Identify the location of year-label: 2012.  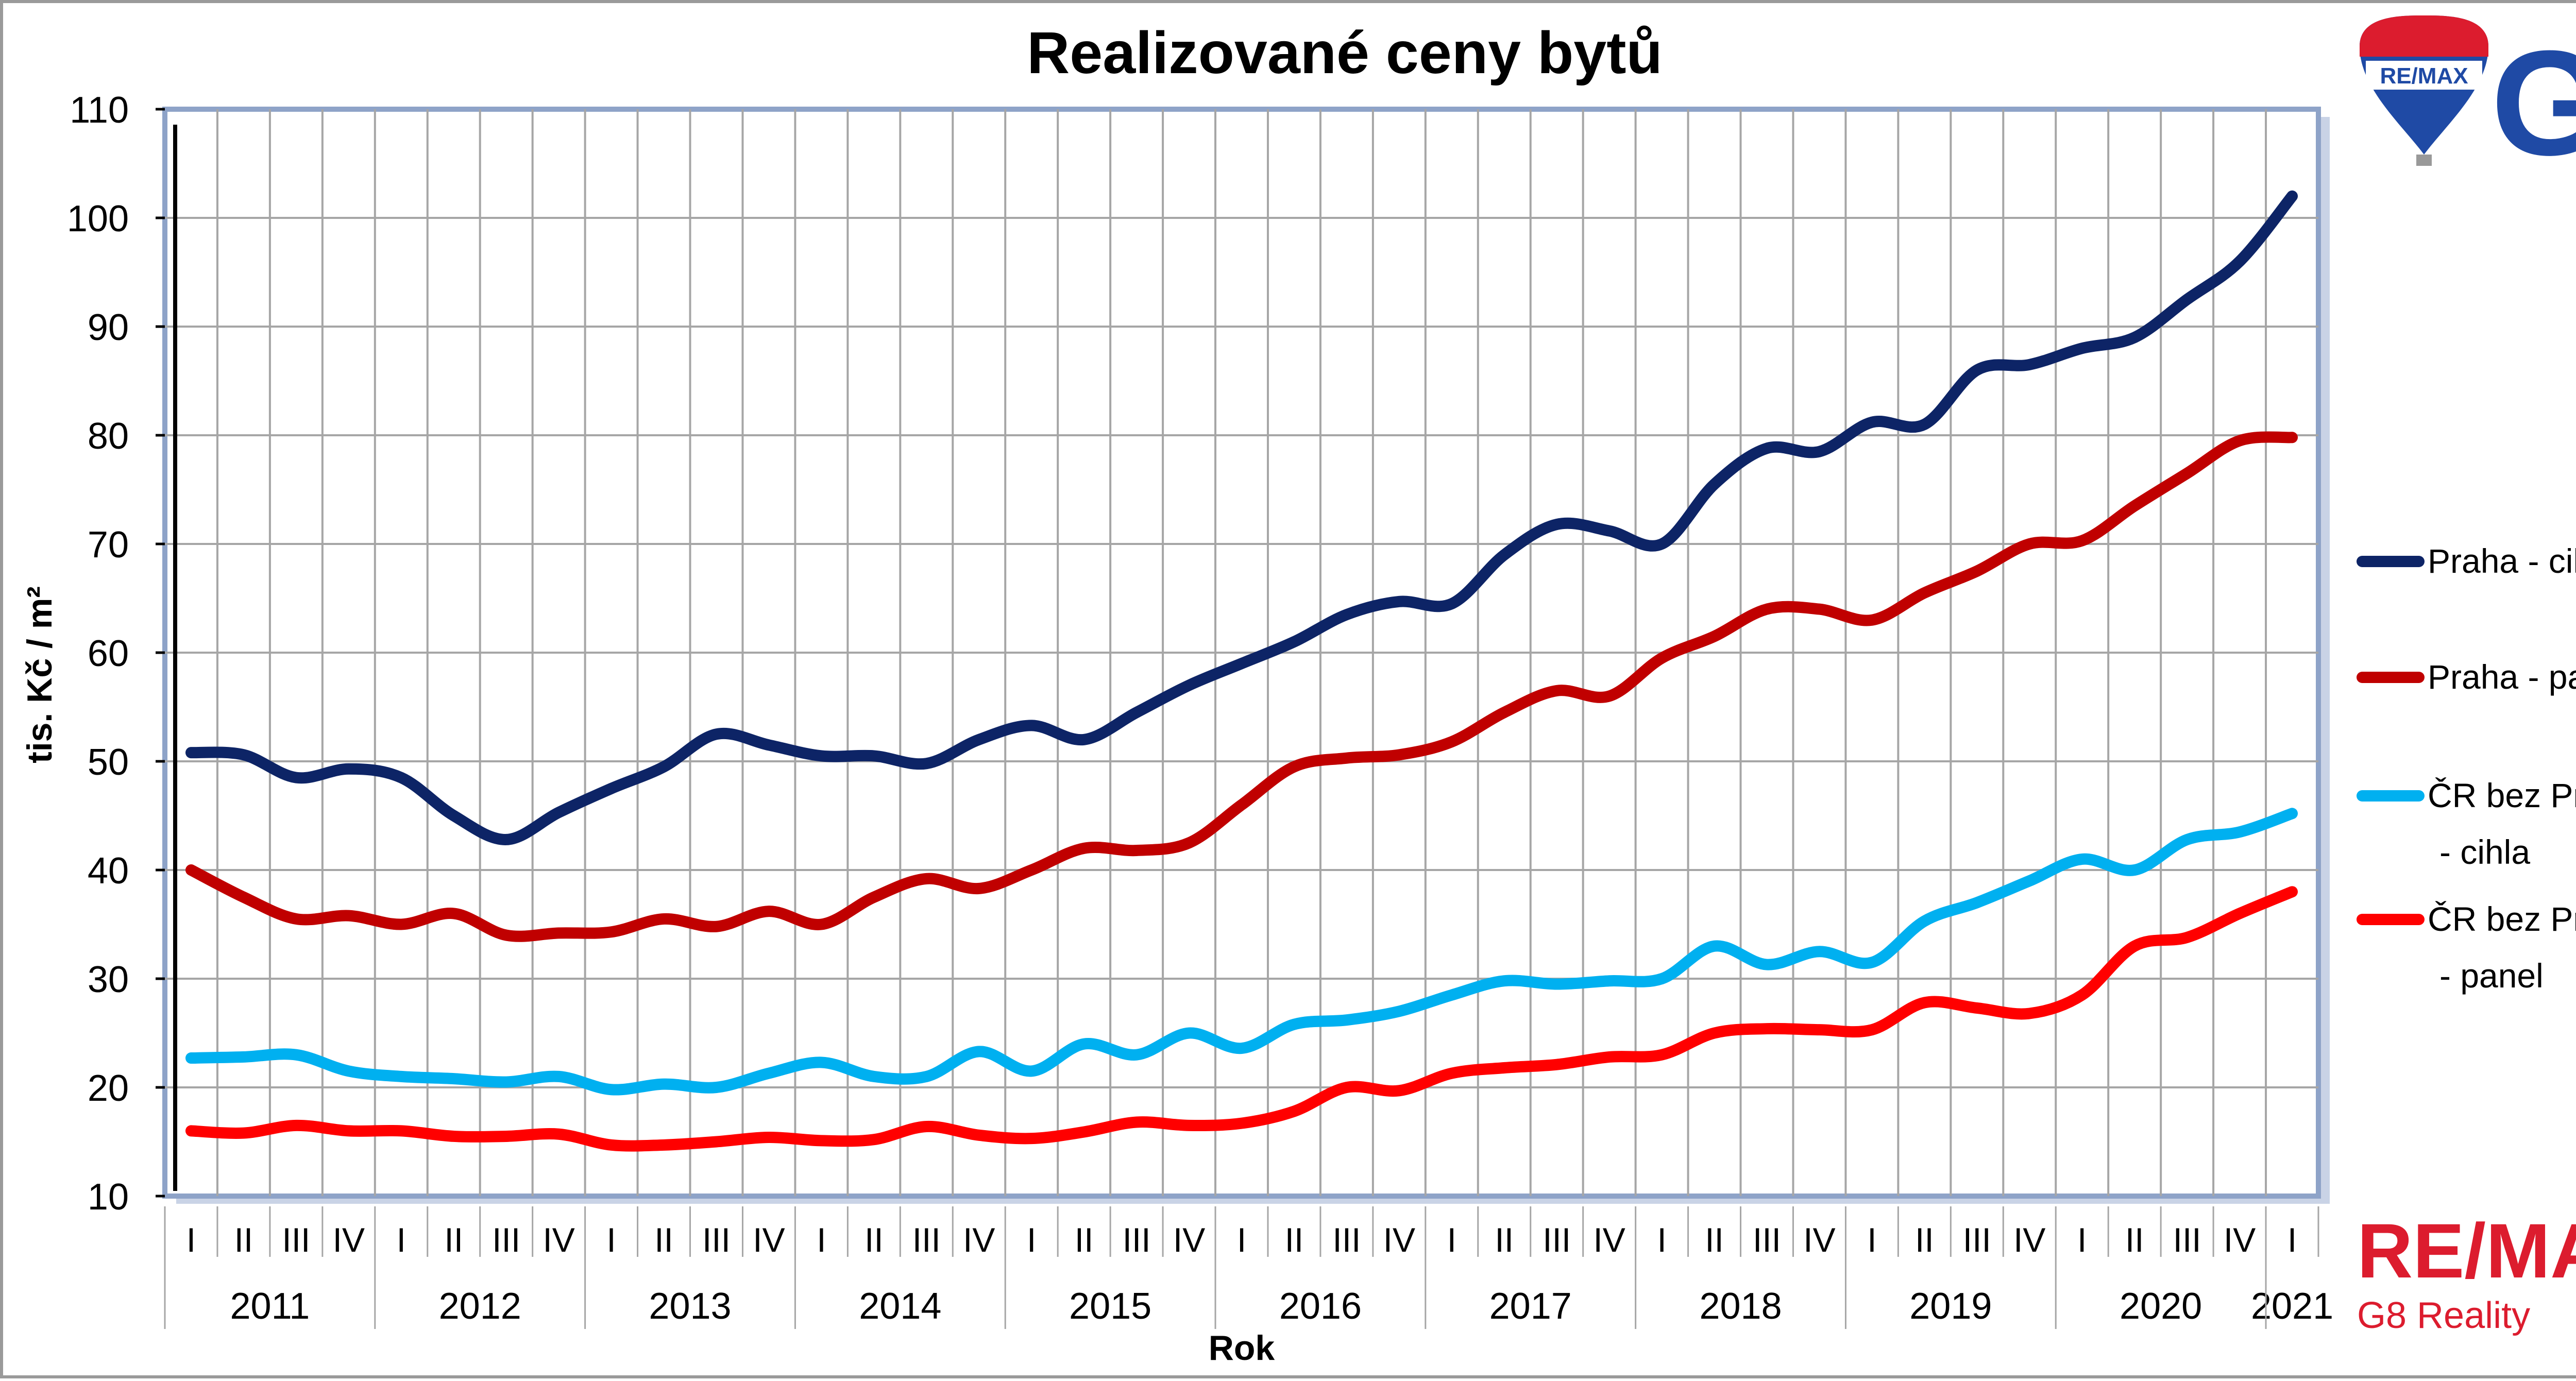
(480, 1306).